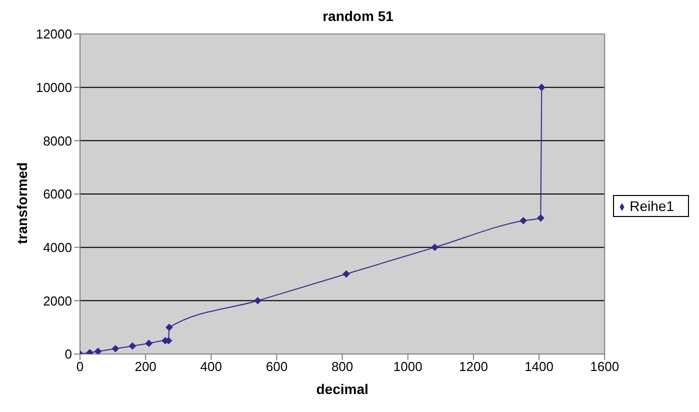  What do you see at coordinates (652, 206) in the screenshot?
I see `legend-label: Reihe1` at bounding box center [652, 206].